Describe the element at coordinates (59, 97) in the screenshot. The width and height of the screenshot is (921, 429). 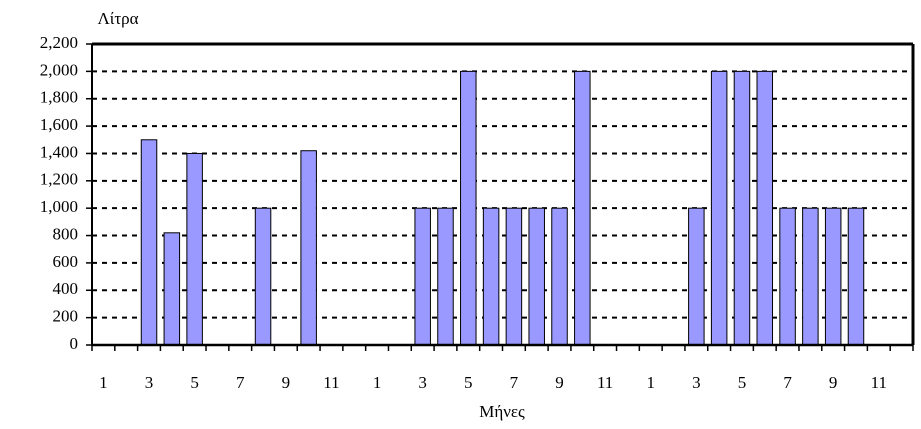
I see `y-tick-label: 1,800` at that location.